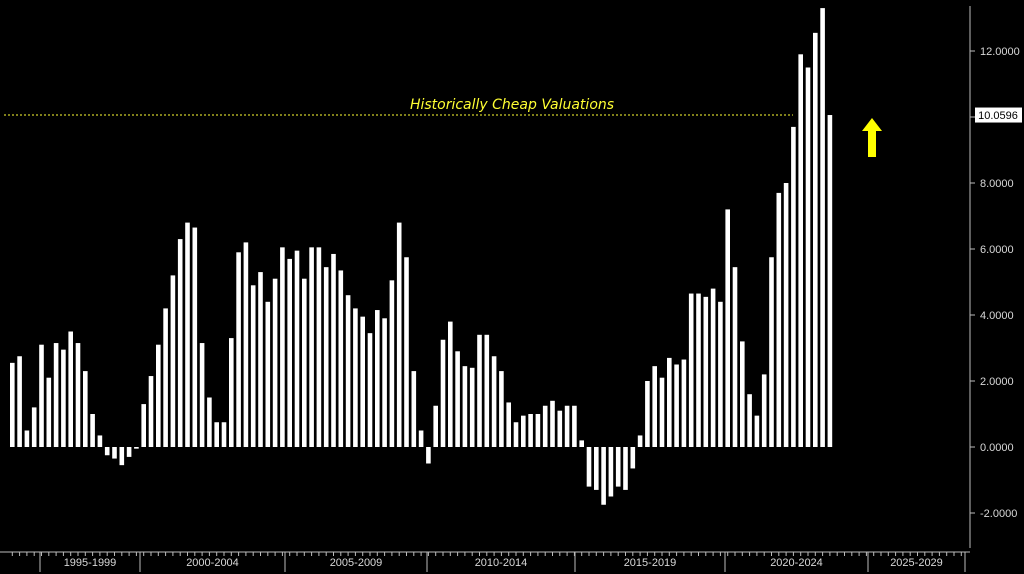  Describe the element at coordinates (796, 563) in the screenshot. I see `x-category-label: 2020-2024` at that location.